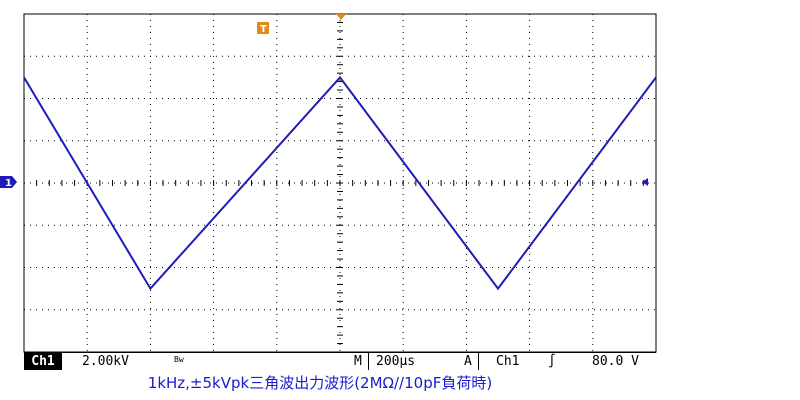 This screenshot has height=400, width=800. Describe the element at coordinates (105, 361) in the screenshot. I see `volts-per-div: 2.00kV` at that location.